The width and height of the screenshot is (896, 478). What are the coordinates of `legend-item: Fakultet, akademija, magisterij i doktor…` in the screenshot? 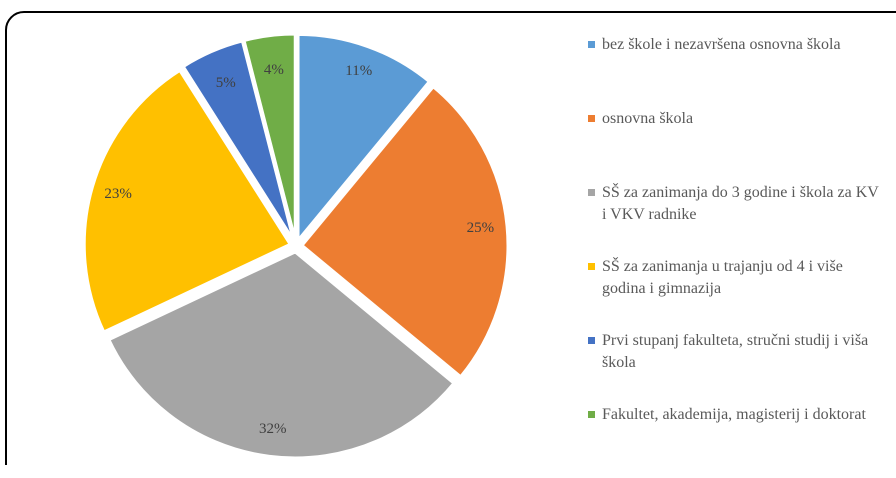 It's located at (734, 441).